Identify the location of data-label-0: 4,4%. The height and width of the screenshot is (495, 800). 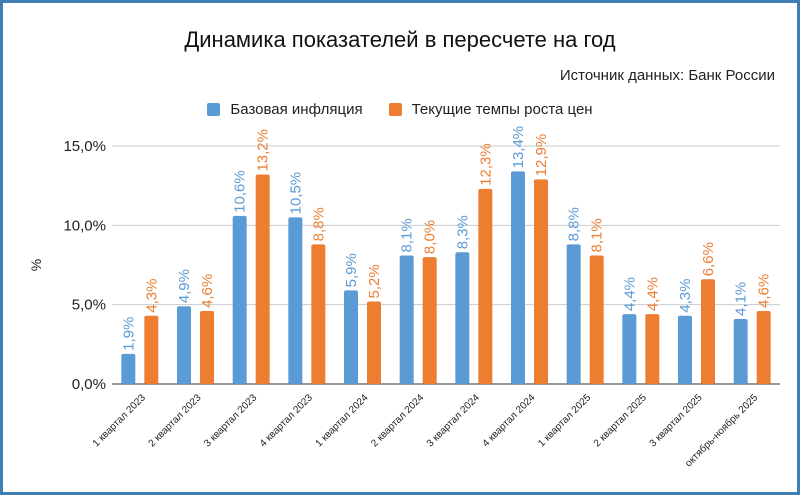
(629, 294).